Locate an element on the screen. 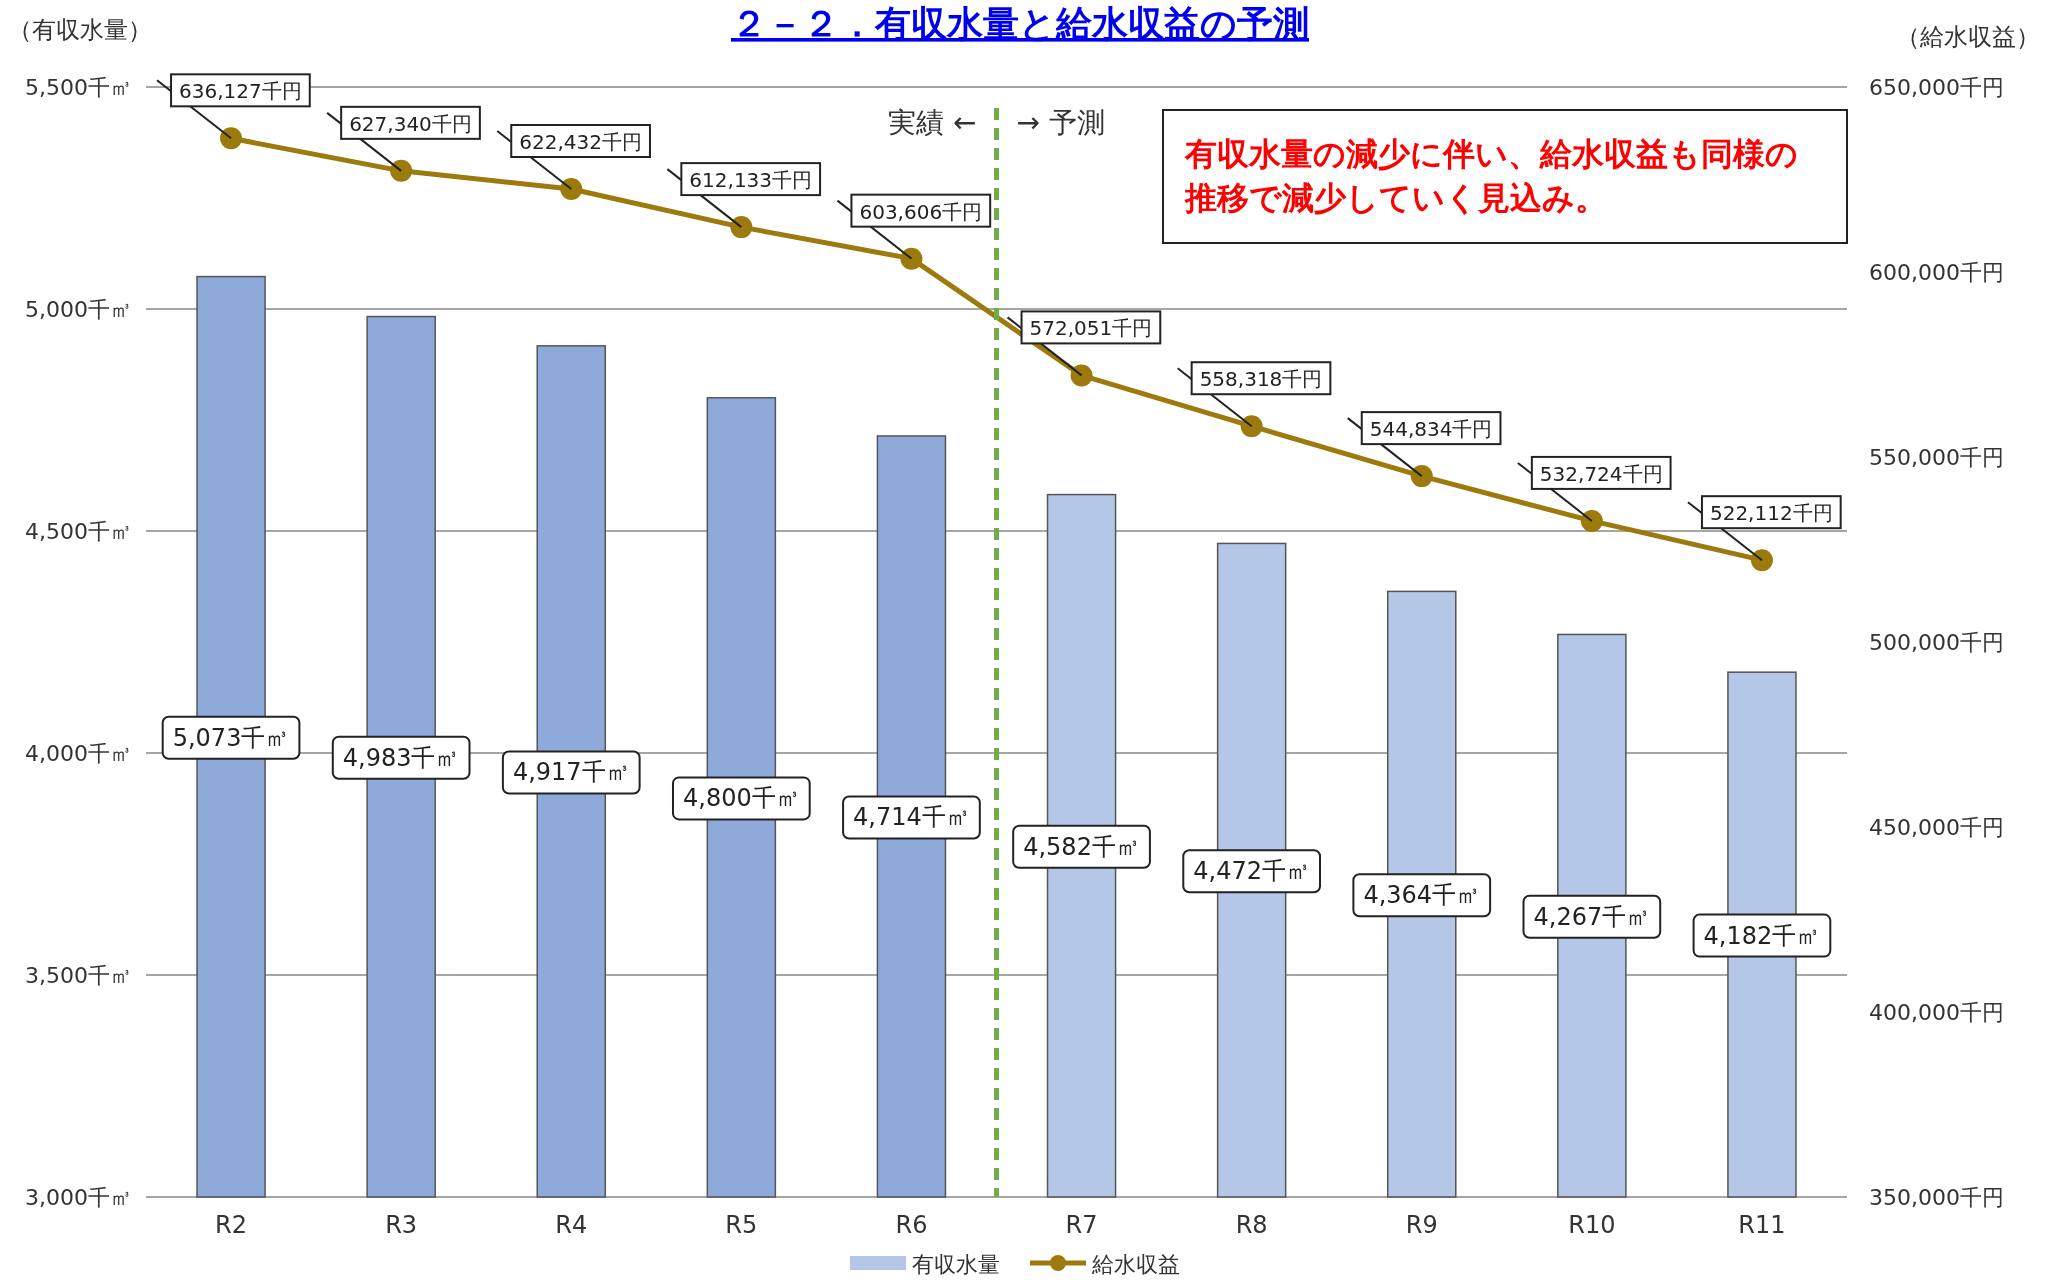 The height and width of the screenshot is (1287, 2047). legend-label: 給水収益 is located at coordinates (1135, 1264).